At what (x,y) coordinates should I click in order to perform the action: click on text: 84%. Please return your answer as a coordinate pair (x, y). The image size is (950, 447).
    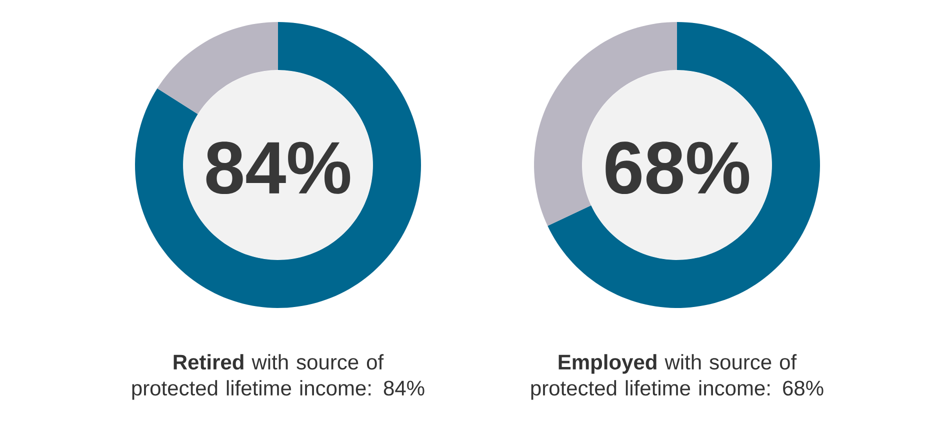
    Looking at the image, I should click on (278, 168).